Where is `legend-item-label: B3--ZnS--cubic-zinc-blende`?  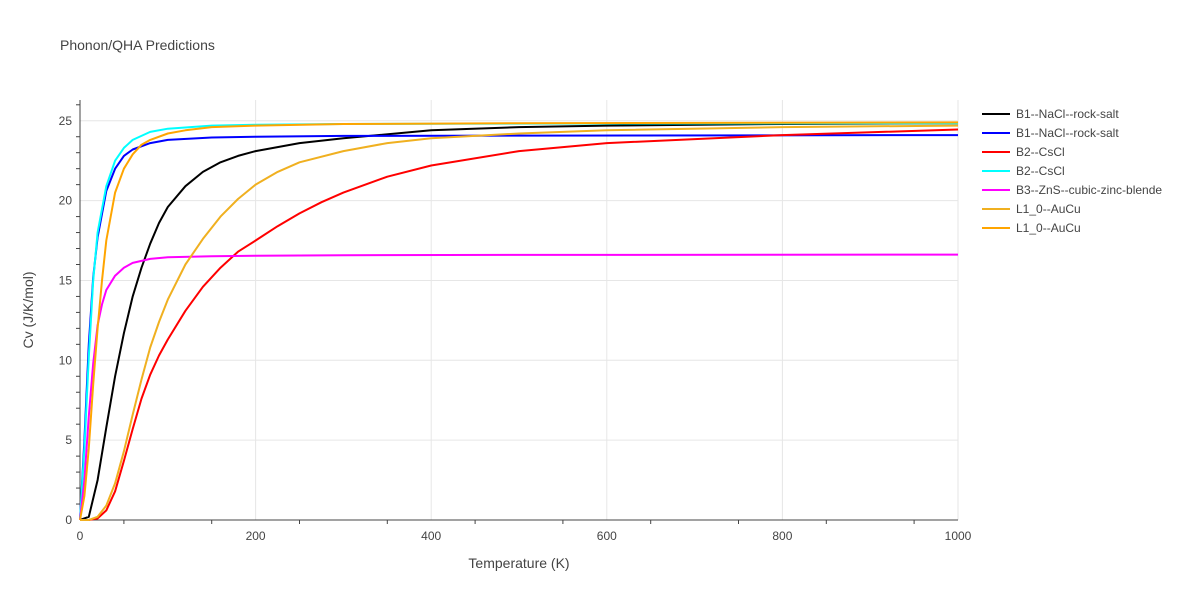 legend-item-label: B3--ZnS--cubic-zinc-blende is located at coordinates (1089, 190).